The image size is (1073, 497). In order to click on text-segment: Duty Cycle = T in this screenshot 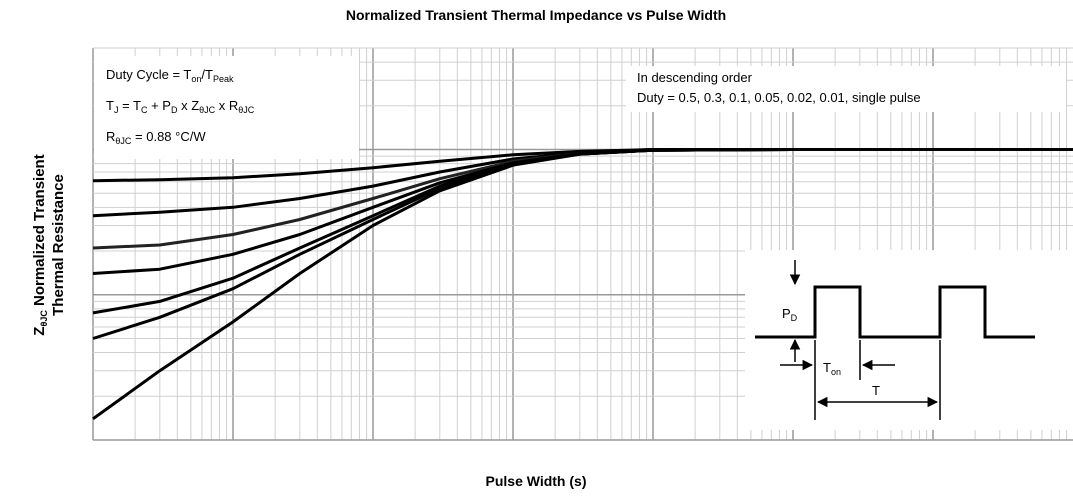, I will do `click(148, 74)`.